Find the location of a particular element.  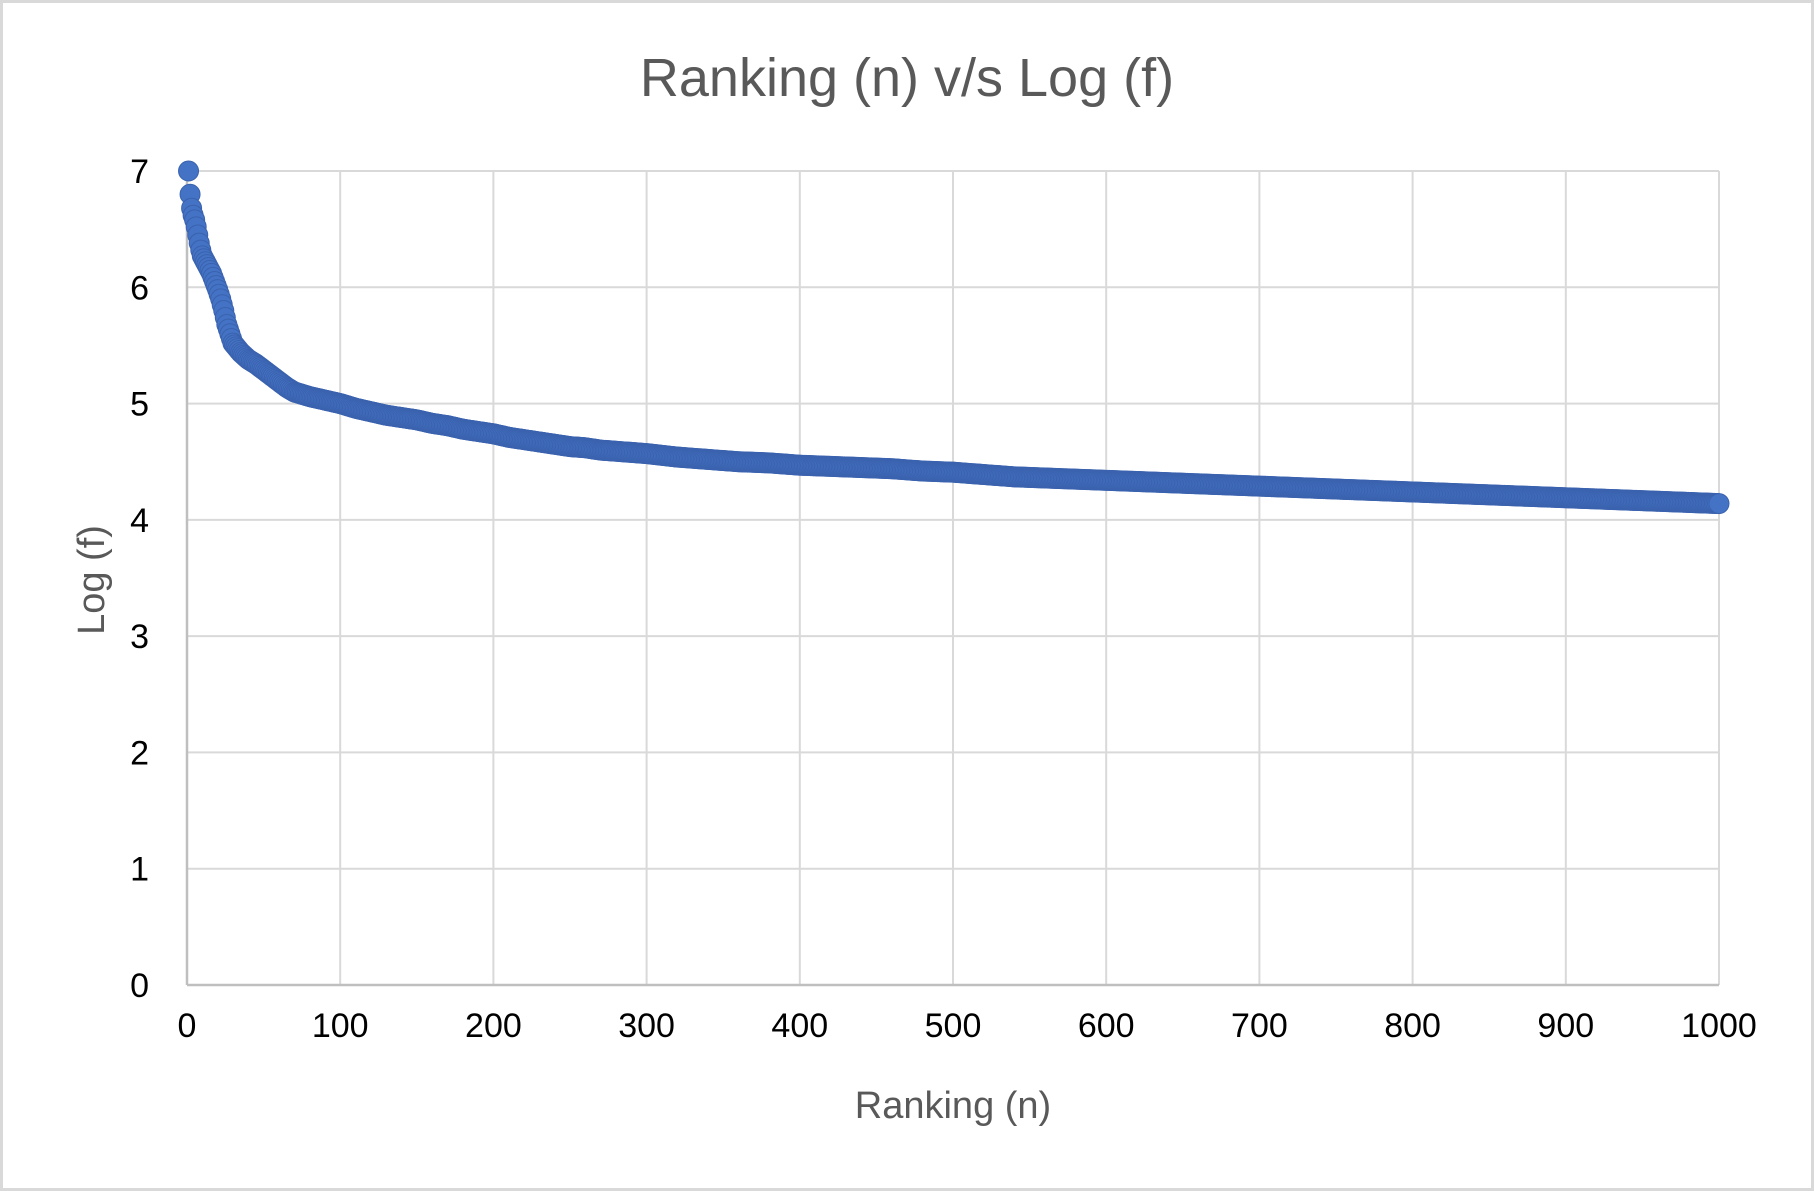

y-tick-label: 2 is located at coordinates (139, 753).